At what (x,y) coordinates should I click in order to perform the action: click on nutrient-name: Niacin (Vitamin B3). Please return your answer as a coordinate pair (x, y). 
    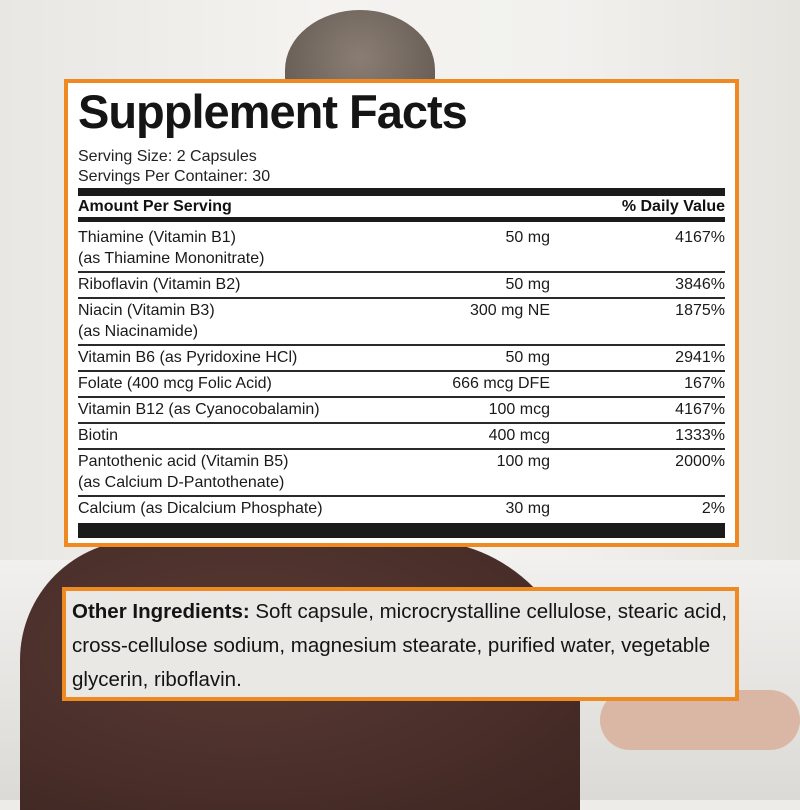
    Looking at the image, I should click on (146, 310).